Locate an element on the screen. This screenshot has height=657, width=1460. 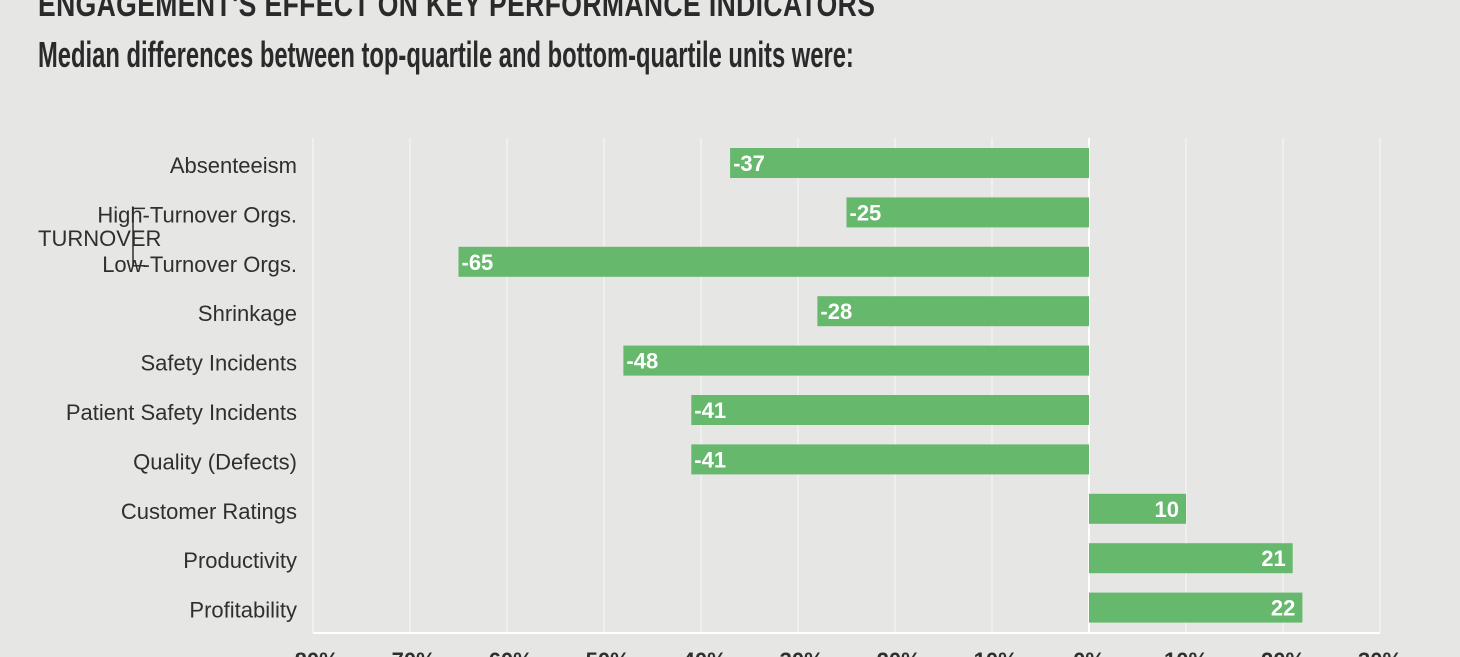
bar-shrinkage is located at coordinates (953, 311).